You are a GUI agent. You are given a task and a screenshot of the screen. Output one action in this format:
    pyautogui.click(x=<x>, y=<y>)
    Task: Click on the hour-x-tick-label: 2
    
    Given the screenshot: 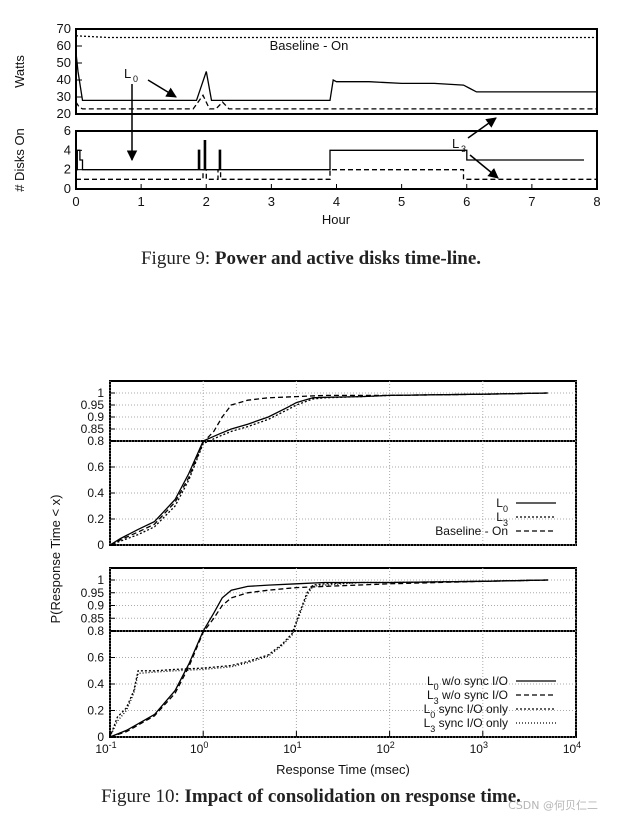 What is the action you would take?
    pyautogui.click(x=206, y=201)
    